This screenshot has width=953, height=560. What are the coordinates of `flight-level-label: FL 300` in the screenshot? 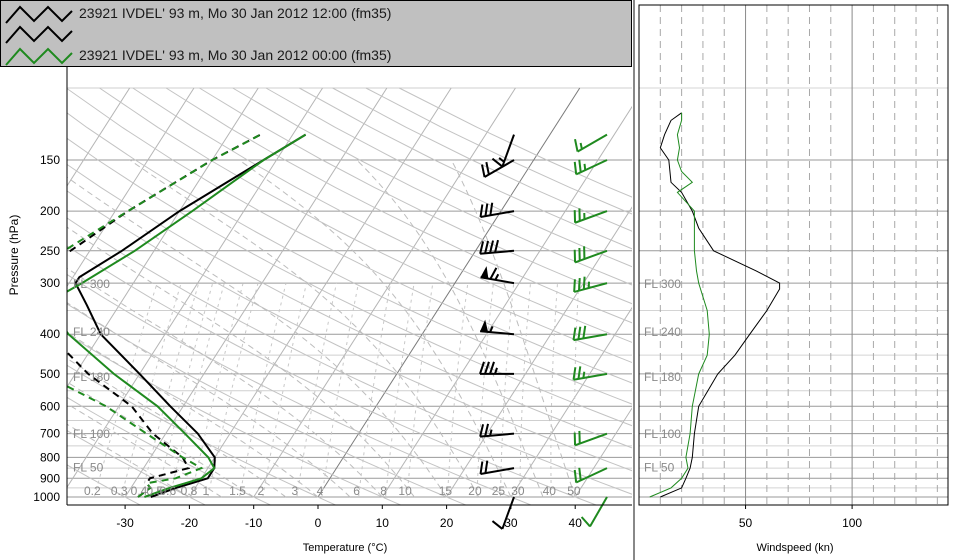 It's located at (662, 284).